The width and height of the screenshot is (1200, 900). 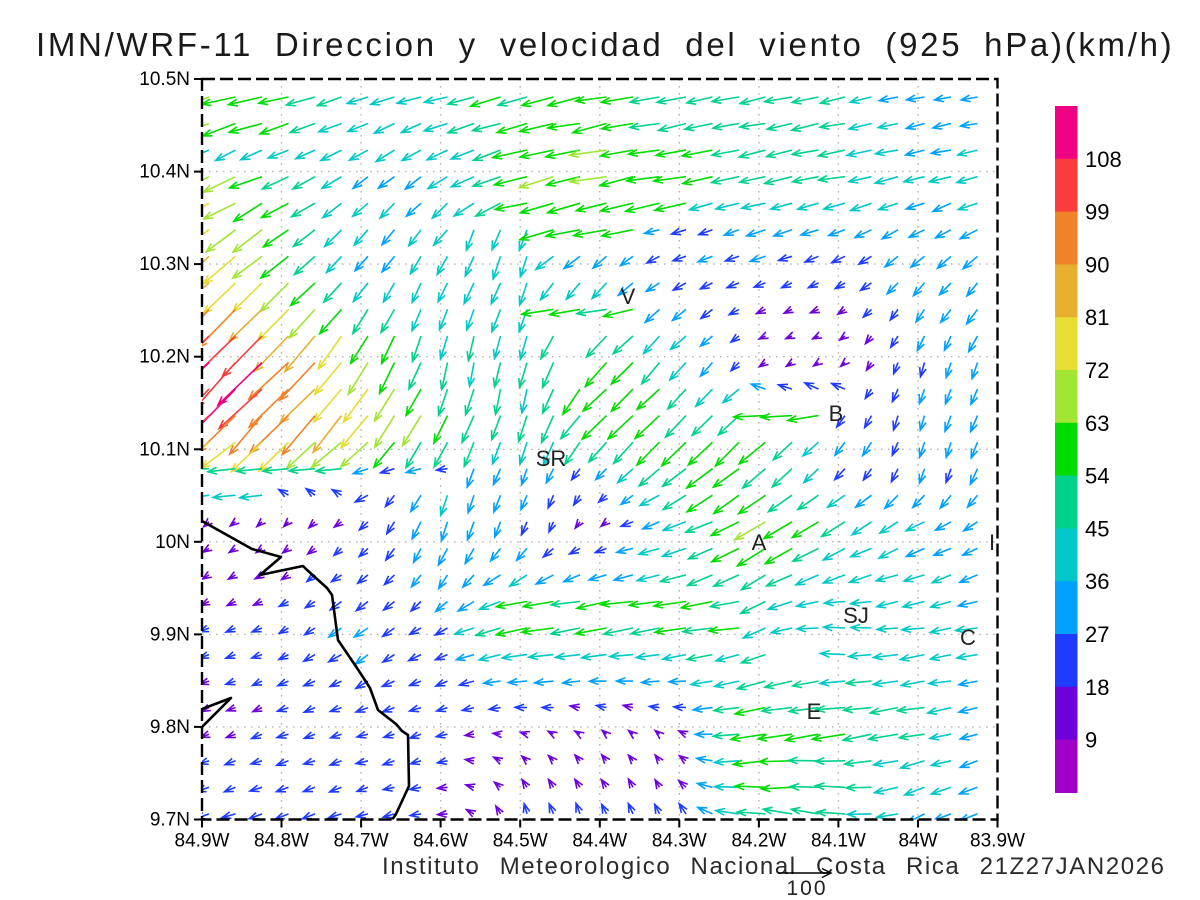 I want to click on svg-text: 10.4N, so click(x=164, y=172).